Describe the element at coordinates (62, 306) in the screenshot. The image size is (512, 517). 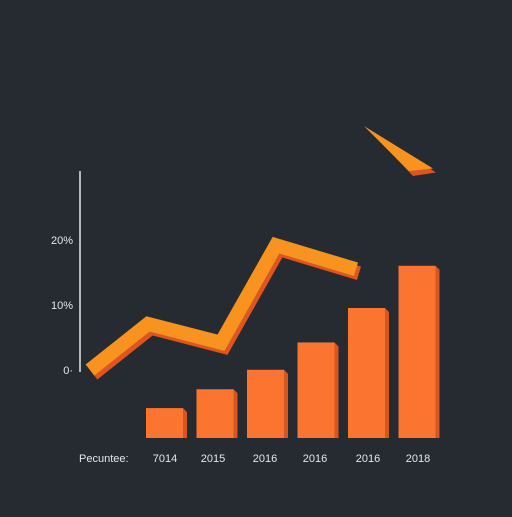
I see `y-tick-label: 10%` at that location.